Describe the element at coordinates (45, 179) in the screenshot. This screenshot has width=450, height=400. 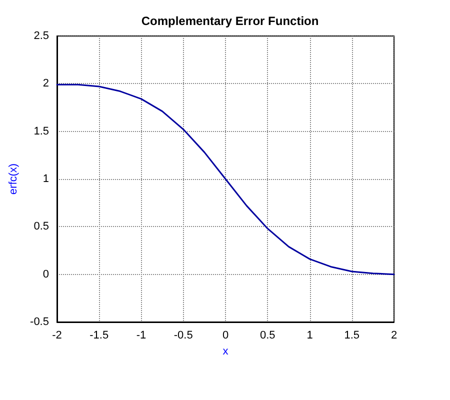
I see `y-tick-label: 1` at that location.